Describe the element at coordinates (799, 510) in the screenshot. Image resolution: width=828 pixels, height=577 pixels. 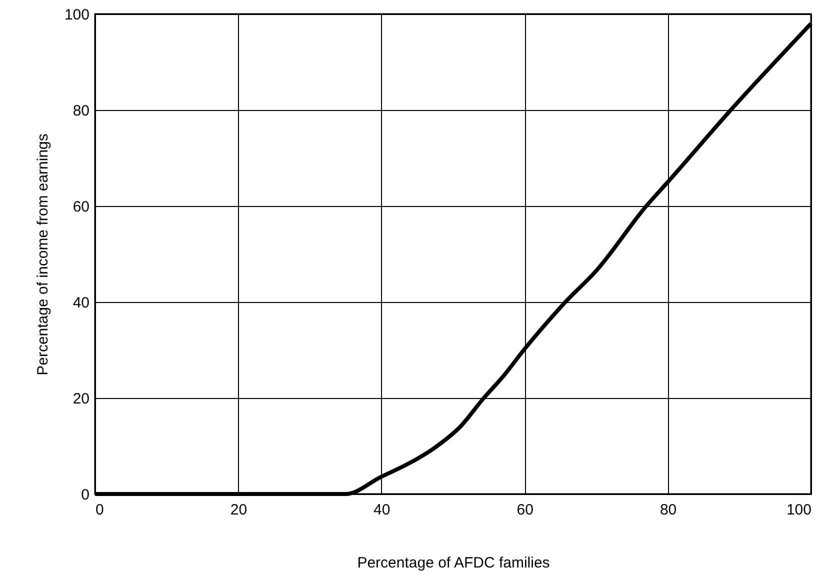
I see `x-tick-label: 100` at that location.